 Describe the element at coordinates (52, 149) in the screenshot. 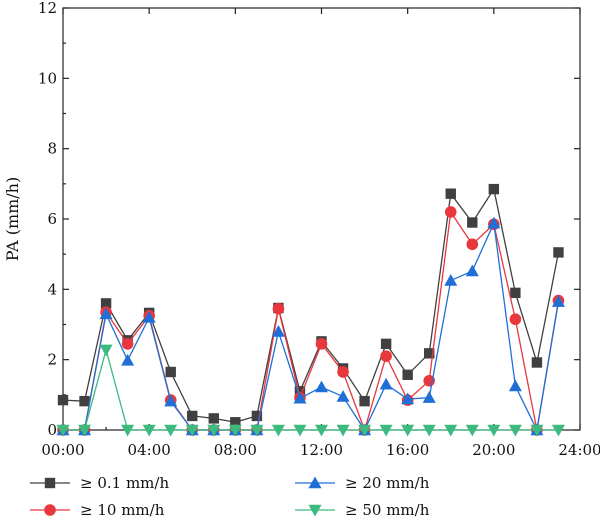

I see `y-tick-label: 8` at that location.